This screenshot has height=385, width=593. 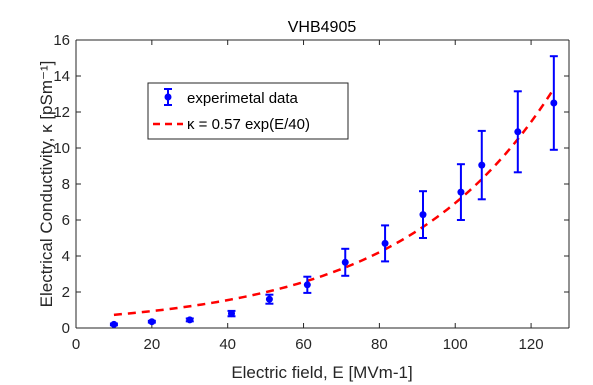 I want to click on x-tick-label: 120, so click(x=531, y=344).